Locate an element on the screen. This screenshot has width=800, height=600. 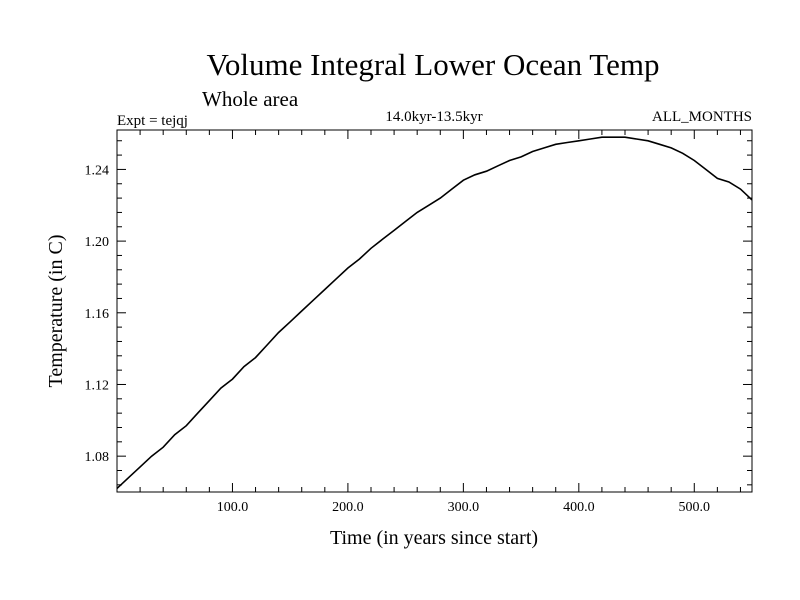
x-axis-label: Time (in years since start) is located at coordinates (434, 538).